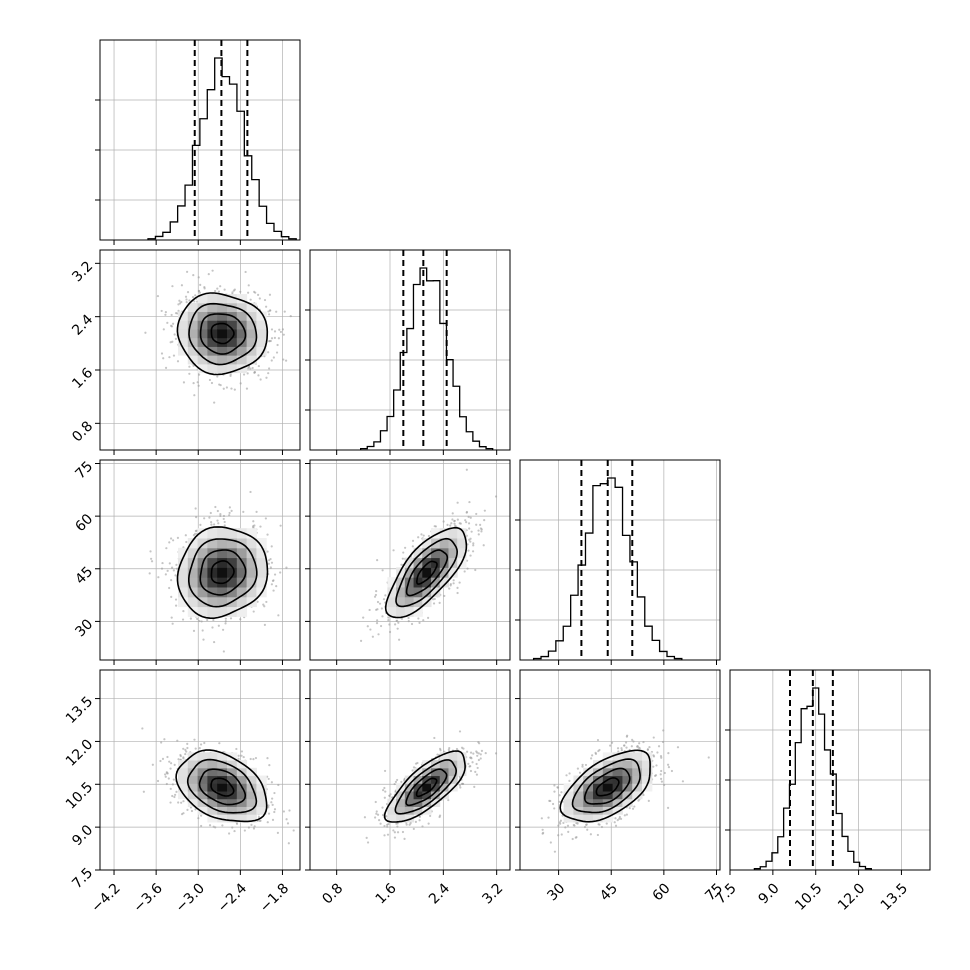 This screenshot has height=970, width=970. I want to click on x-tick-label: 30, so click(556, 892).